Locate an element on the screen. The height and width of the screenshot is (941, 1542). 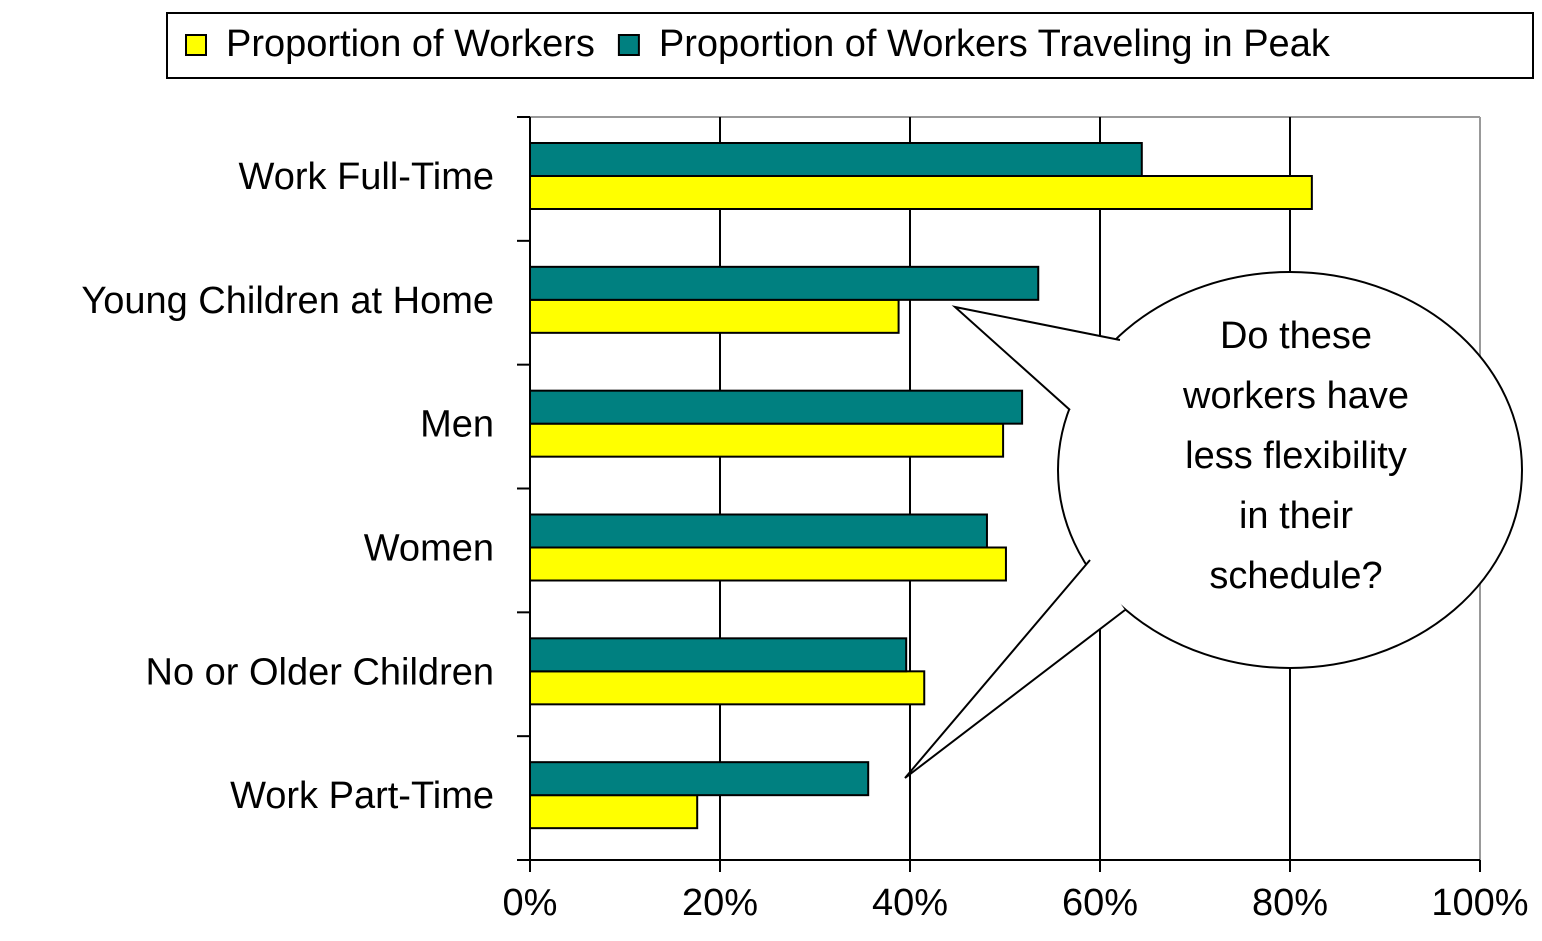
x-tick-label: 60% is located at coordinates (1100, 903).